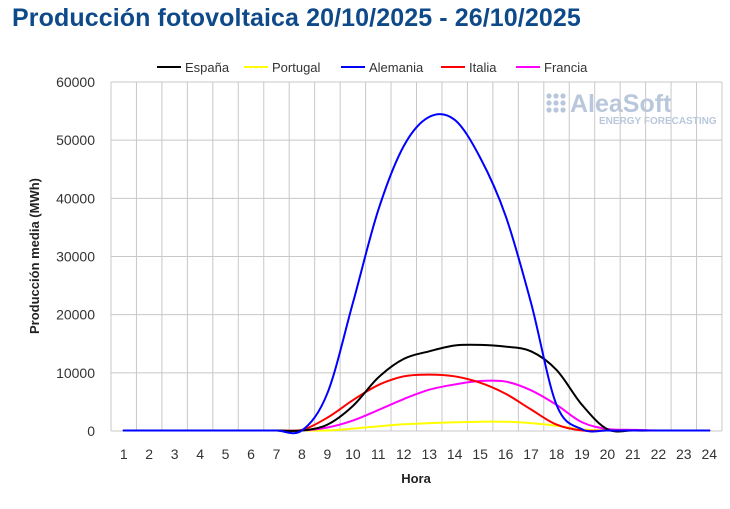 The height and width of the screenshot is (509, 730). I want to click on legend-label-italia: Italia, so click(483, 67).